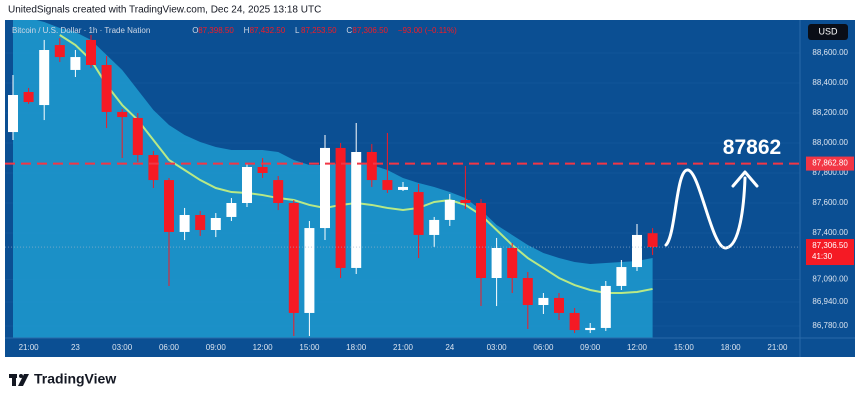  What do you see at coordinates (247, 30) in the screenshot?
I see `ohlc-key: H` at bounding box center [247, 30].